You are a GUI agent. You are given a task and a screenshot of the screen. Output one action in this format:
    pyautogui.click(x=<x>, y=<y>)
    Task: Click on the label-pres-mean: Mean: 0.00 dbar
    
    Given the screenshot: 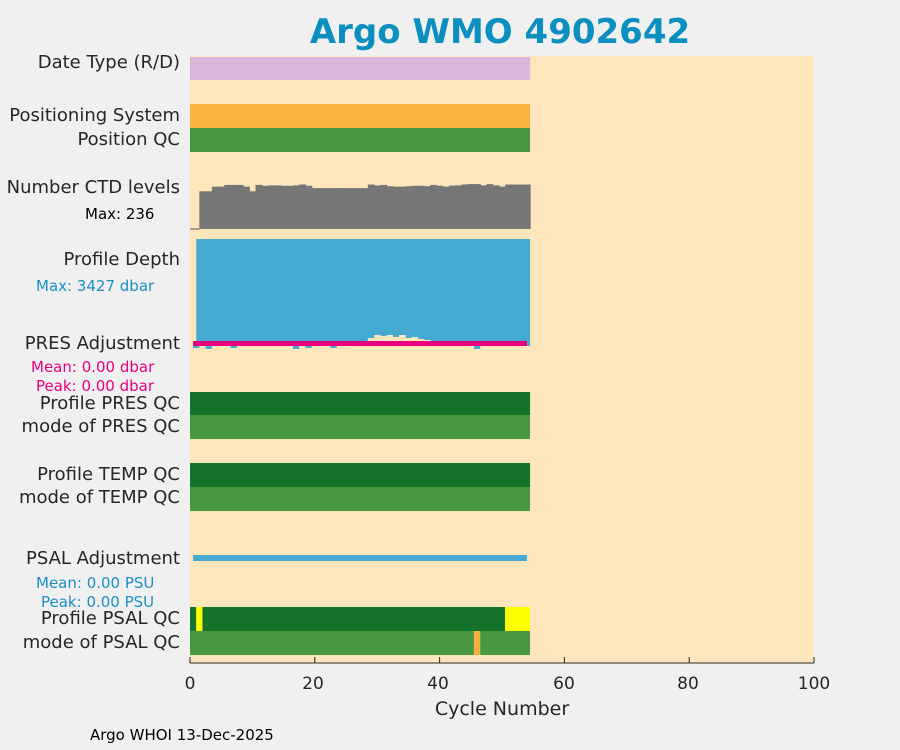 What is the action you would take?
    pyautogui.click(x=93, y=367)
    